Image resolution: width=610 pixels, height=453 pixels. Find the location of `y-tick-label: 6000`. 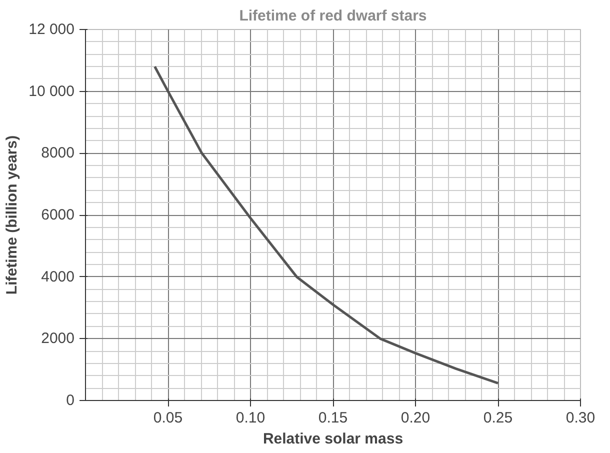

y-tick-label: 6000 is located at coordinates (58, 215).